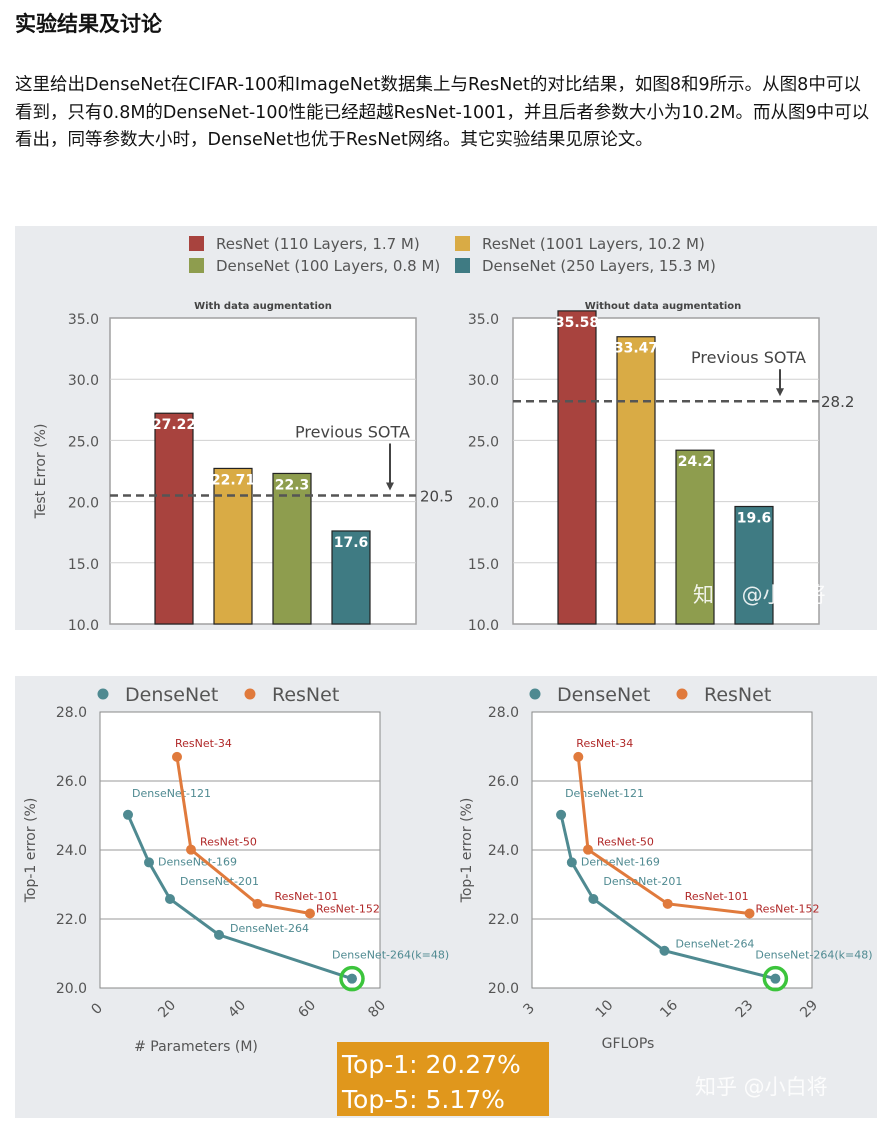  I want to click on legend-swatch, so click(196, 265).